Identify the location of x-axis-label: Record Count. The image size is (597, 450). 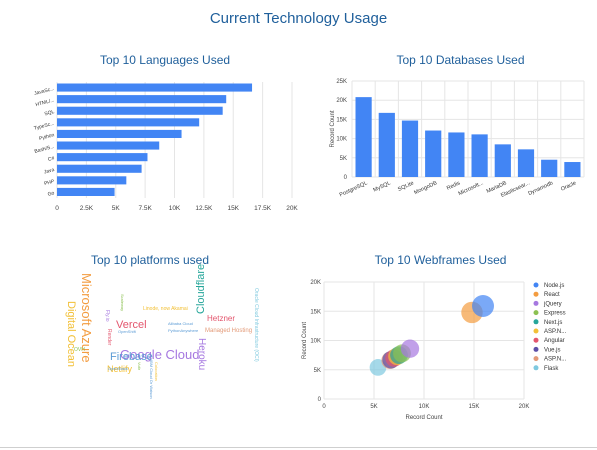
(423, 418).